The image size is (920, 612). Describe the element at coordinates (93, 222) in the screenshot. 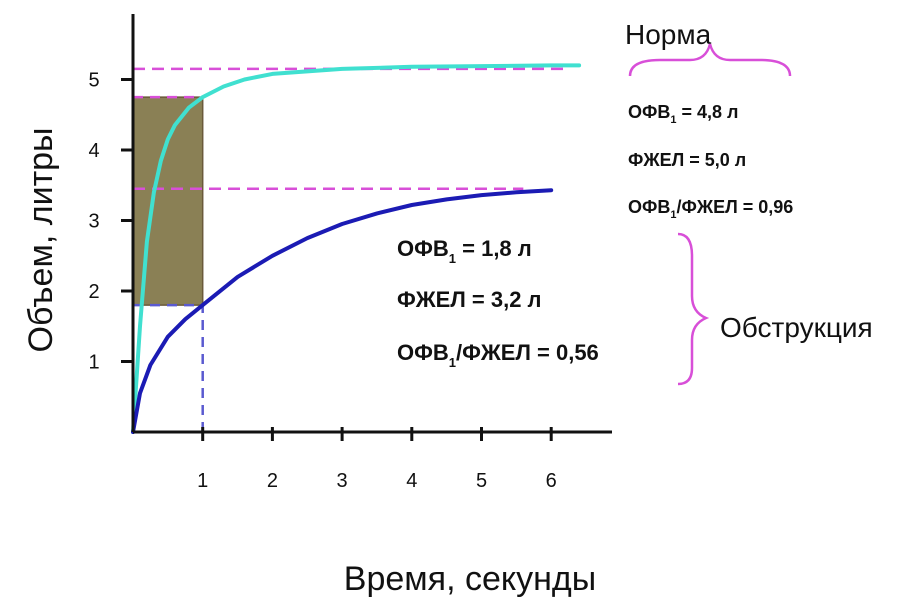

I see `y-tick-label: 3` at that location.